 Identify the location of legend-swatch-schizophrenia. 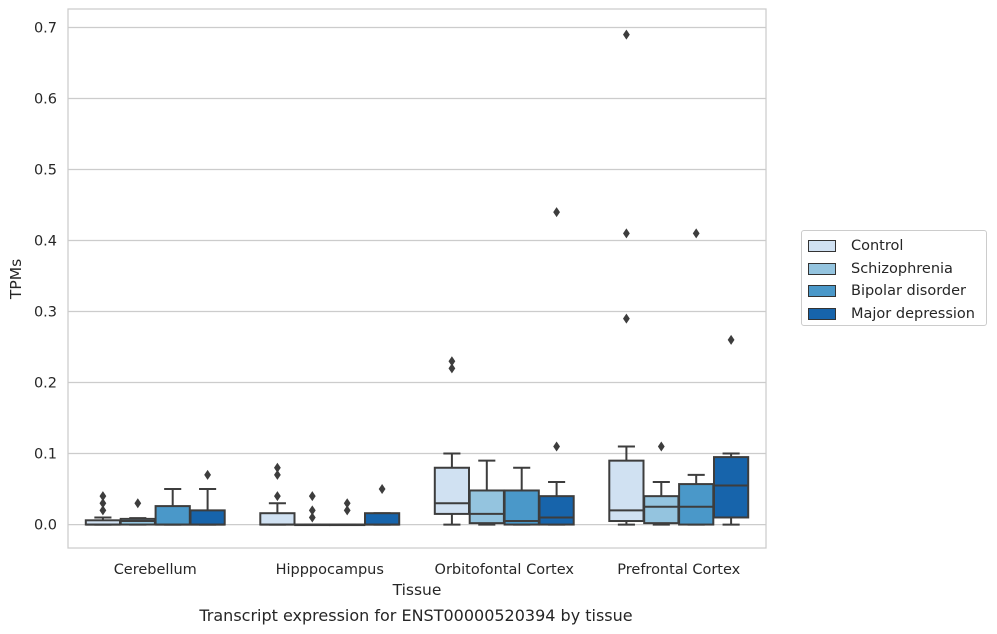
(822, 268).